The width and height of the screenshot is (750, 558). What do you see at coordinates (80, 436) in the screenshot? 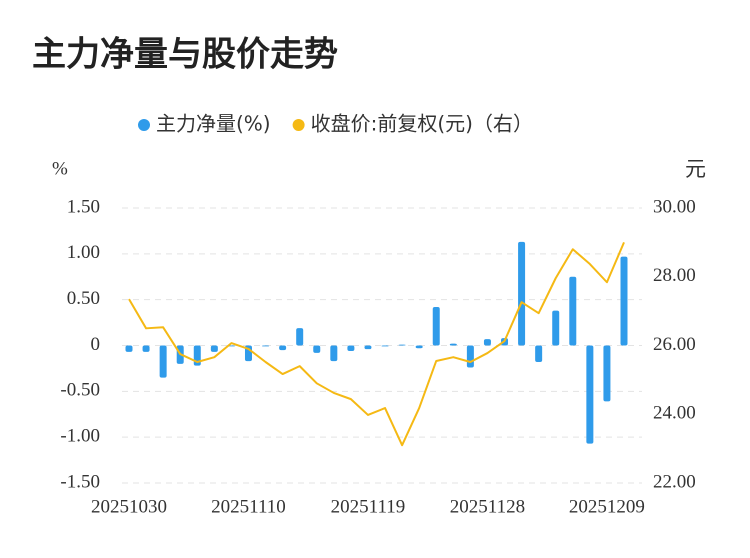
I see `y-tick-label: -1.00` at bounding box center [80, 436].